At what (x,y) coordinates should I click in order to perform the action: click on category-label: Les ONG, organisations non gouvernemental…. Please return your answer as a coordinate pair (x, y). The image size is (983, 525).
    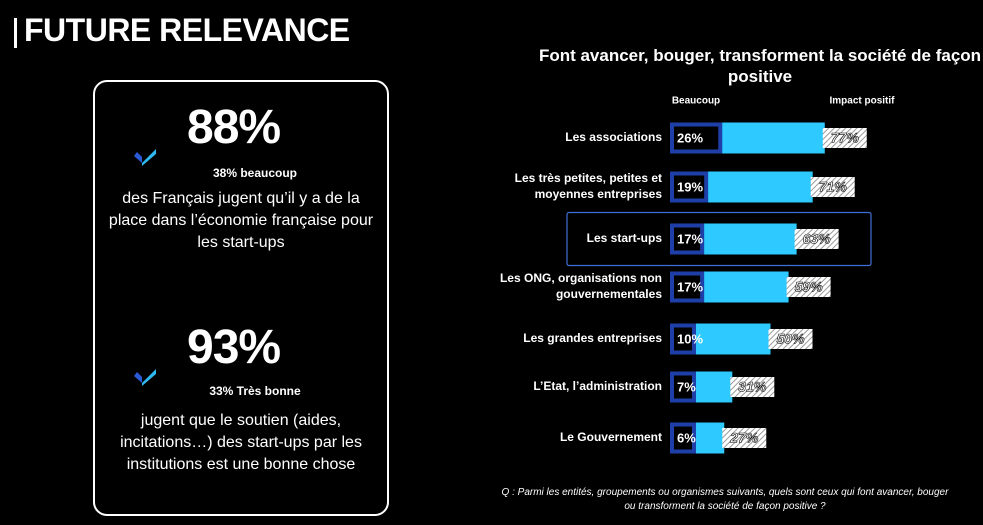
    Looking at the image, I should click on (581, 286).